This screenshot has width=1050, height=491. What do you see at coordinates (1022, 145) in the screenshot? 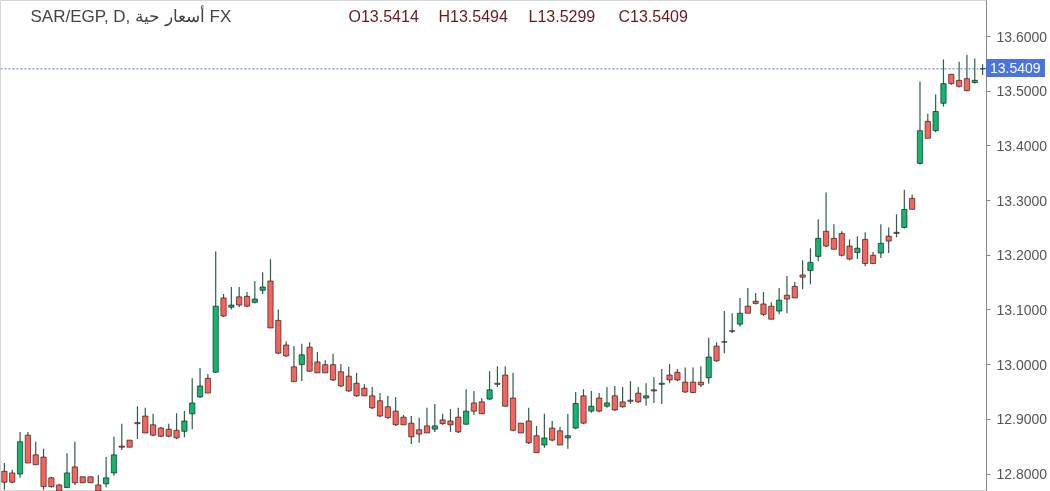
I see `y-tick-label: 13.4000` at bounding box center [1022, 145].